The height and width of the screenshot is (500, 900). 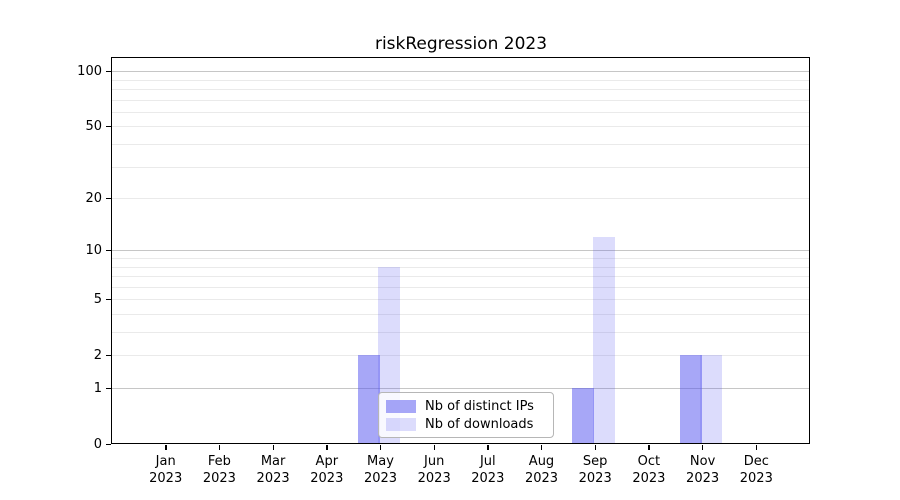 I want to click on y-tick-label-2: 2, so click(x=97, y=355).